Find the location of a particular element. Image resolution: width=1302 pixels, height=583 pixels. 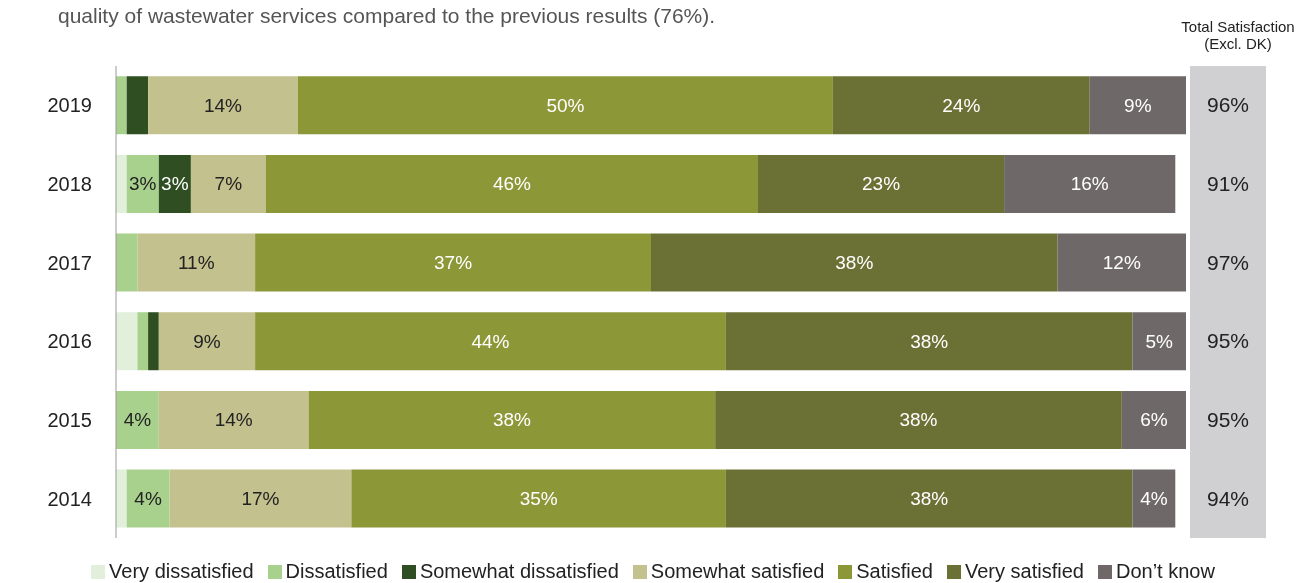

data-label: 46% is located at coordinates (512, 184).